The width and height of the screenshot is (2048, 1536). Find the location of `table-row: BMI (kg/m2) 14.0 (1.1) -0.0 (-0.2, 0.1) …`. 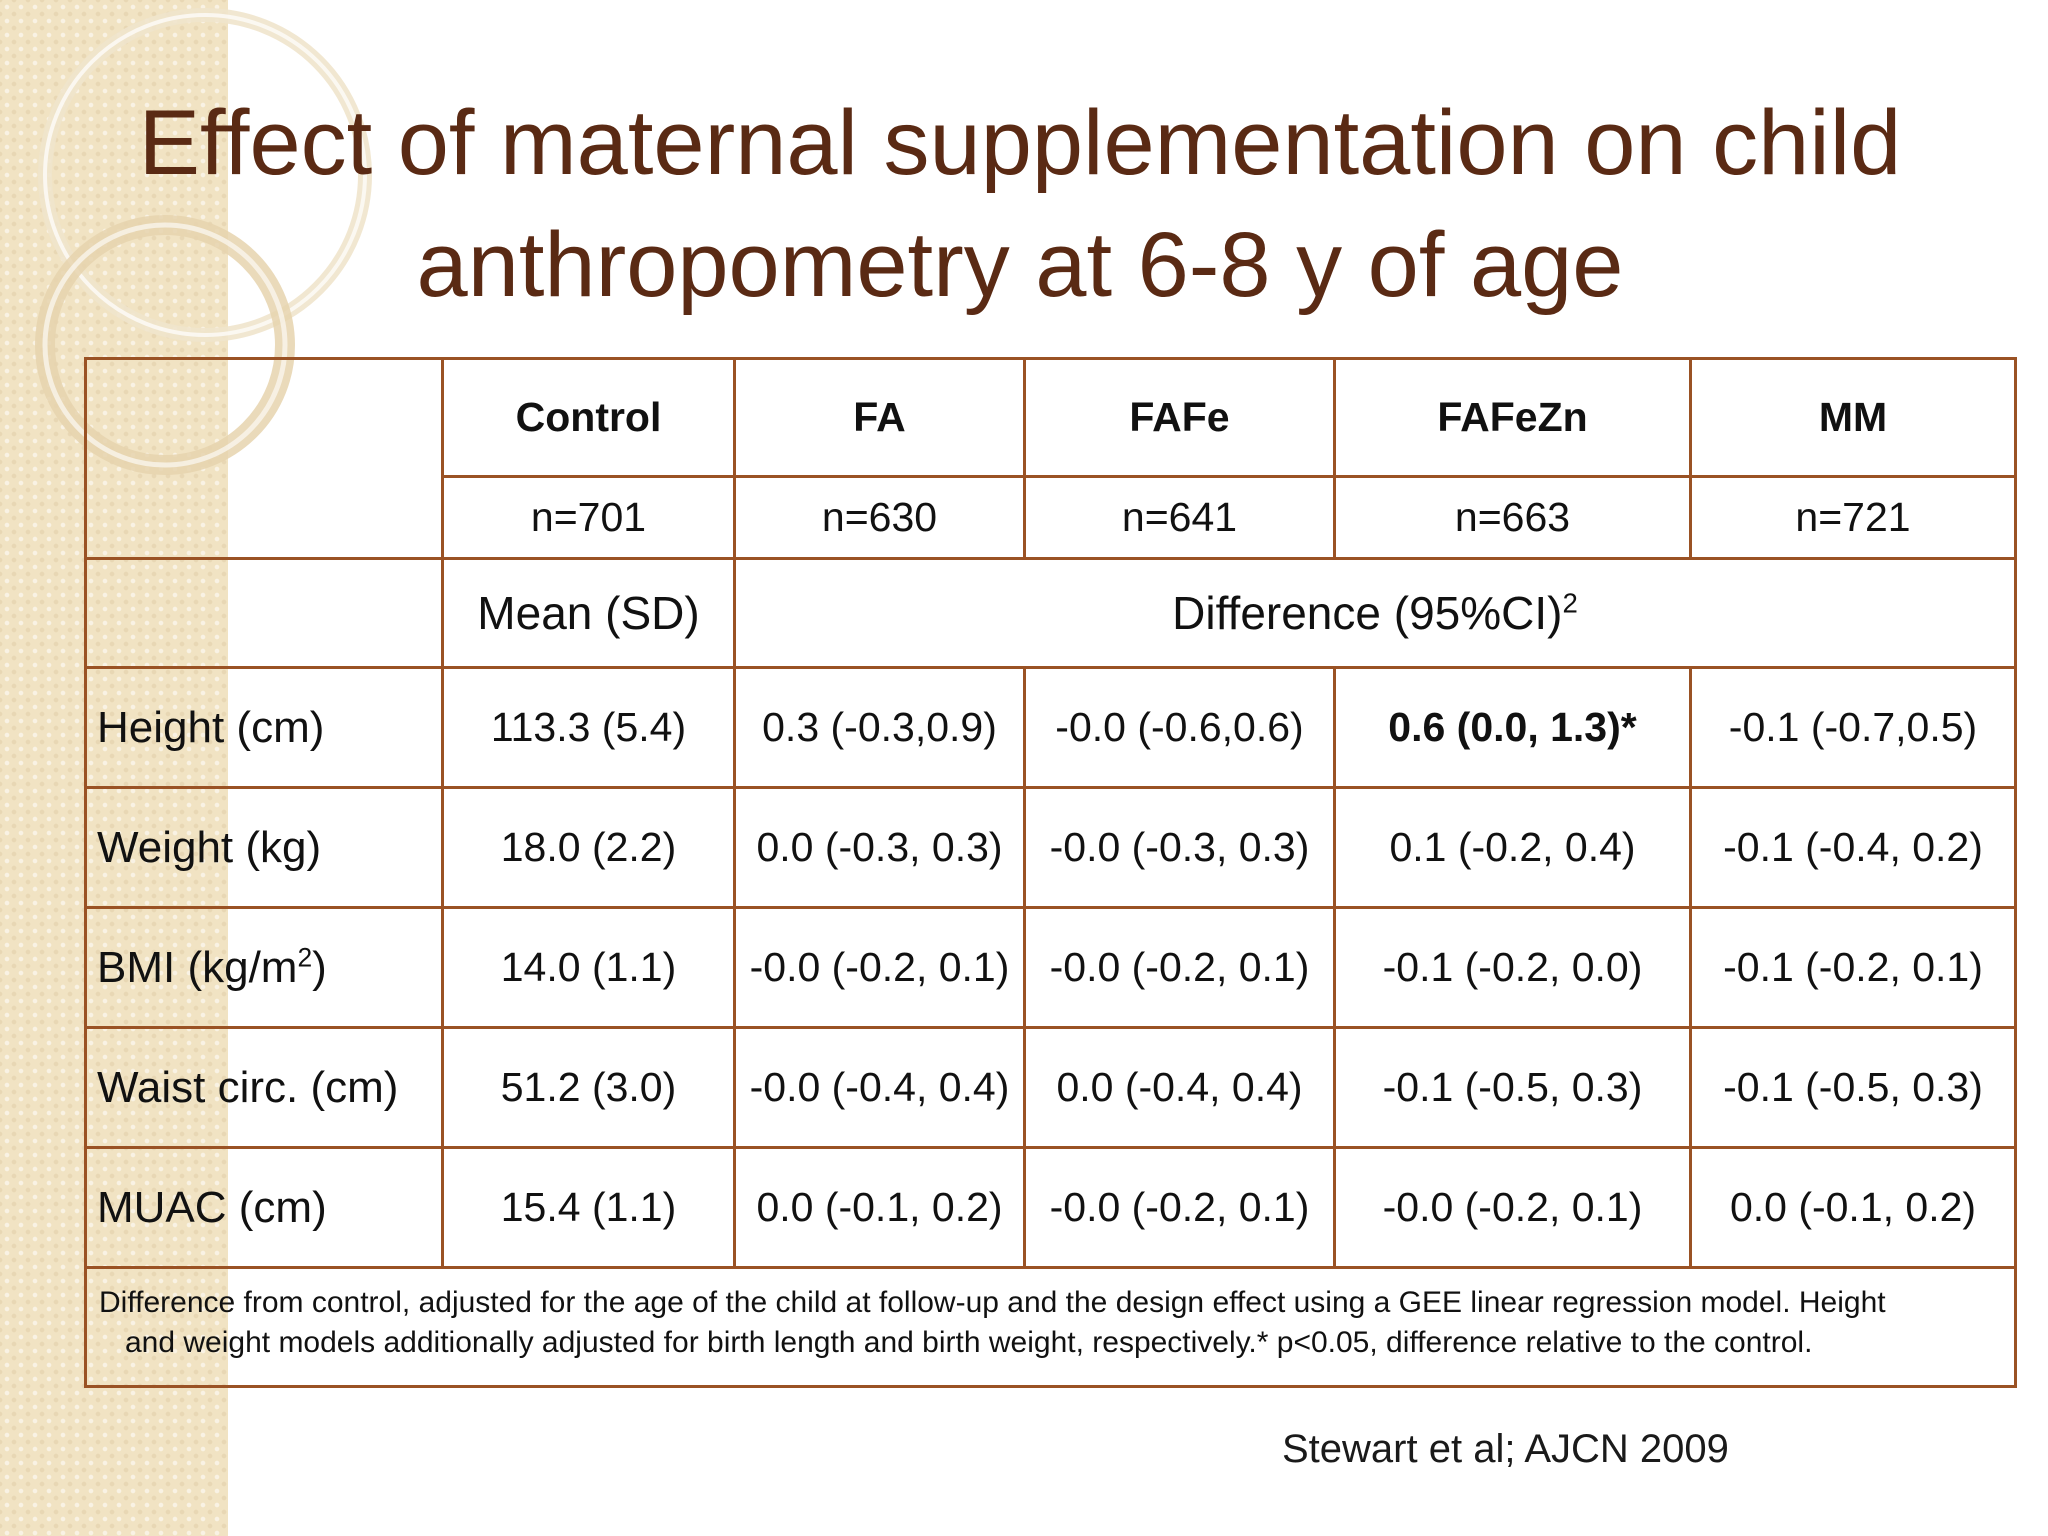

table-row: BMI (kg/m2) 14.0 (1.1) -0.0 (-0.2, 0.1) … is located at coordinates (1050, 967).